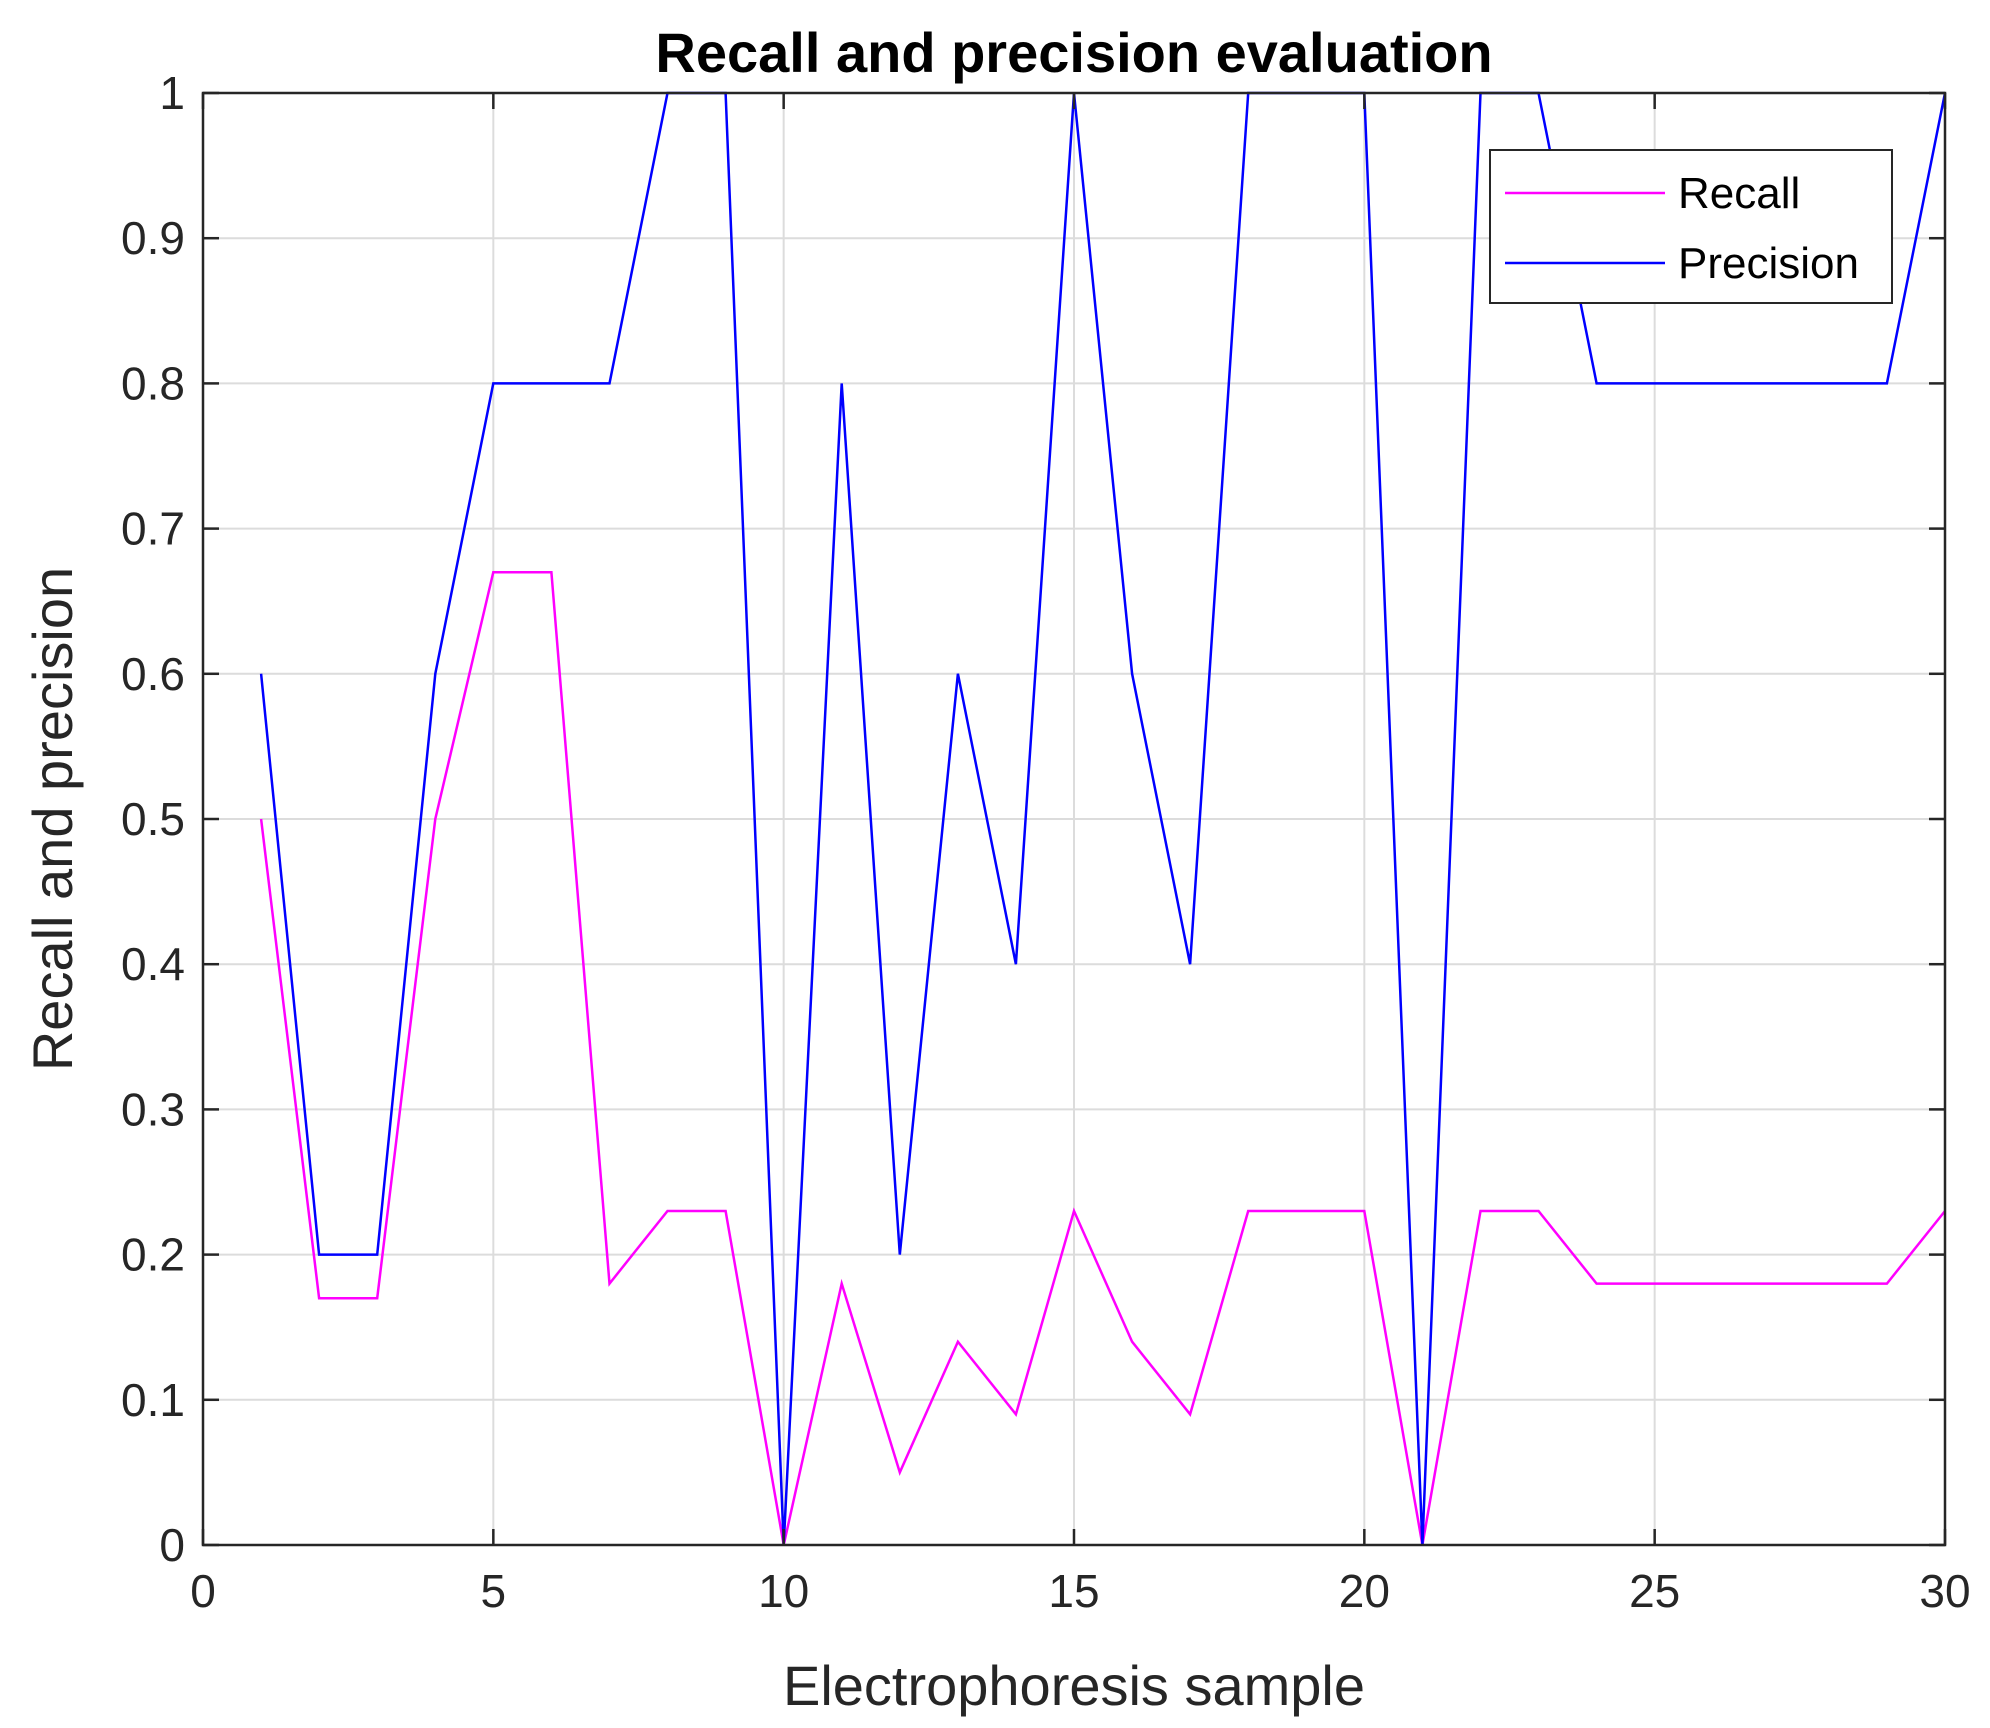 This screenshot has height=1728, width=1990. I want to click on x-tick-label: 30, so click(1944, 1591).